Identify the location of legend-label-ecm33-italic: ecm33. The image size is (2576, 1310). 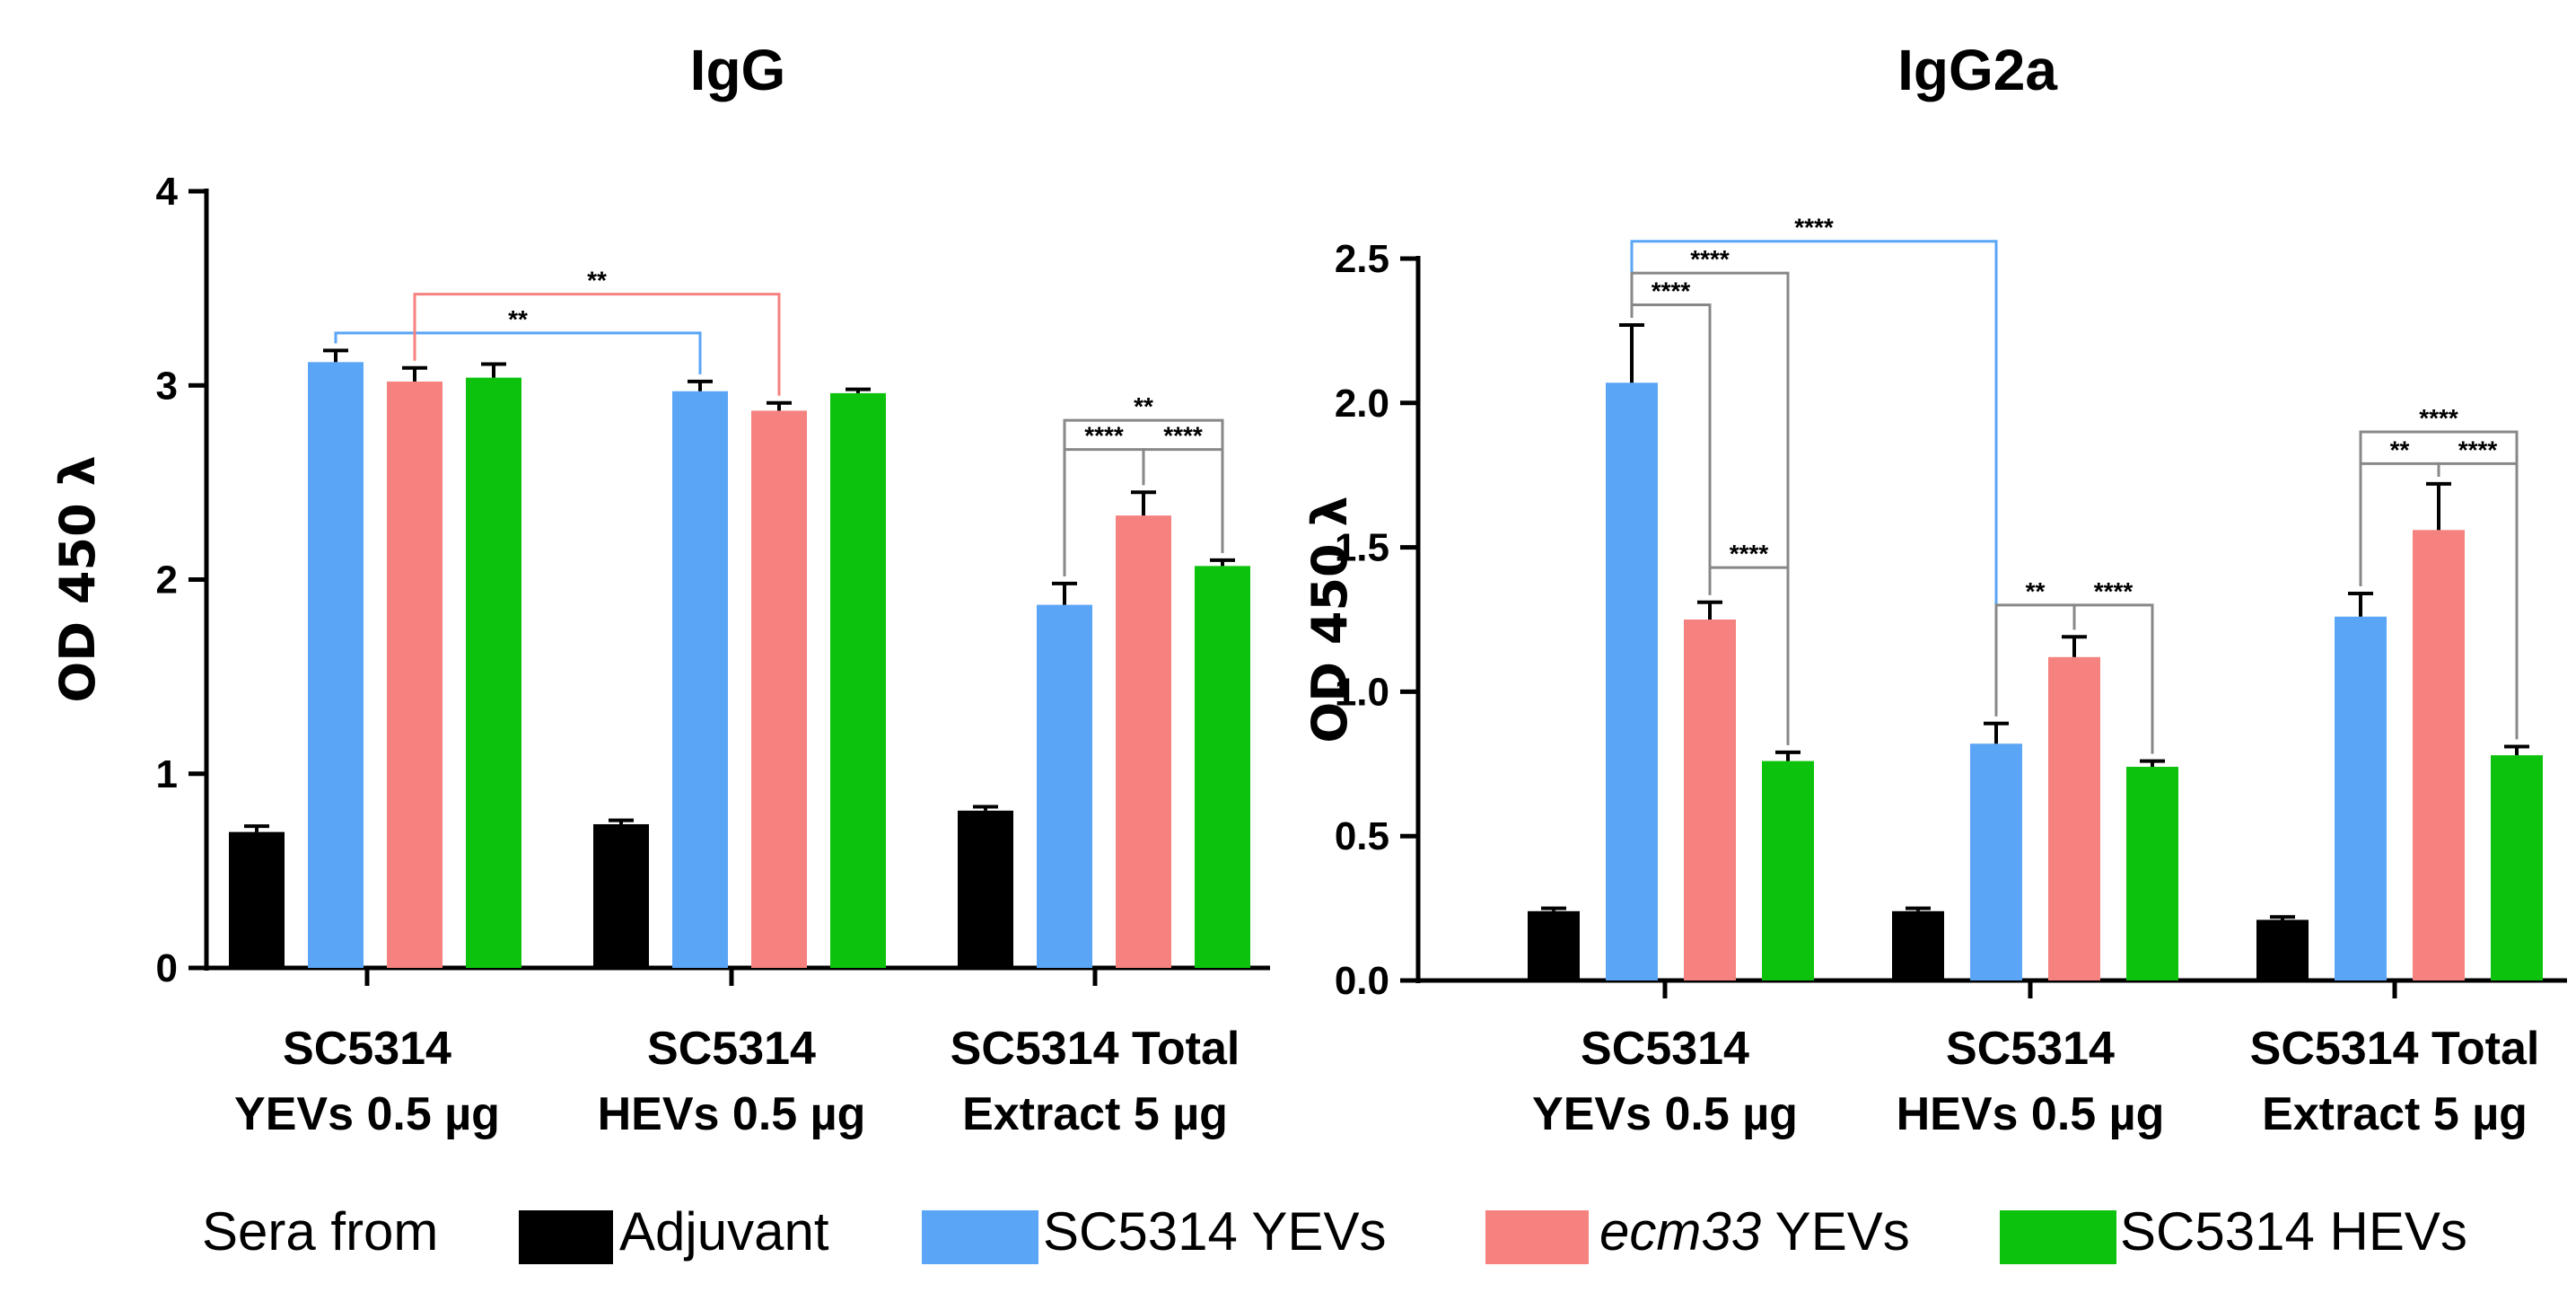
(1680, 1231).